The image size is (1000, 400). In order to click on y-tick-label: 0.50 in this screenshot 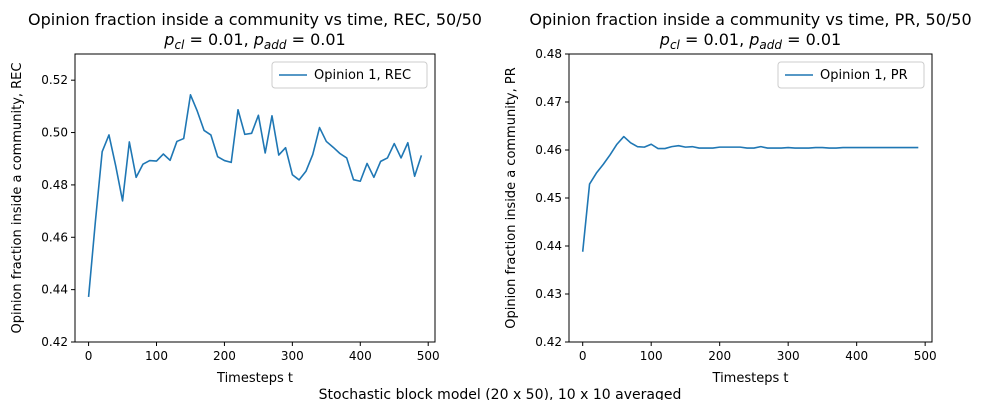, I will do `click(54, 133)`.